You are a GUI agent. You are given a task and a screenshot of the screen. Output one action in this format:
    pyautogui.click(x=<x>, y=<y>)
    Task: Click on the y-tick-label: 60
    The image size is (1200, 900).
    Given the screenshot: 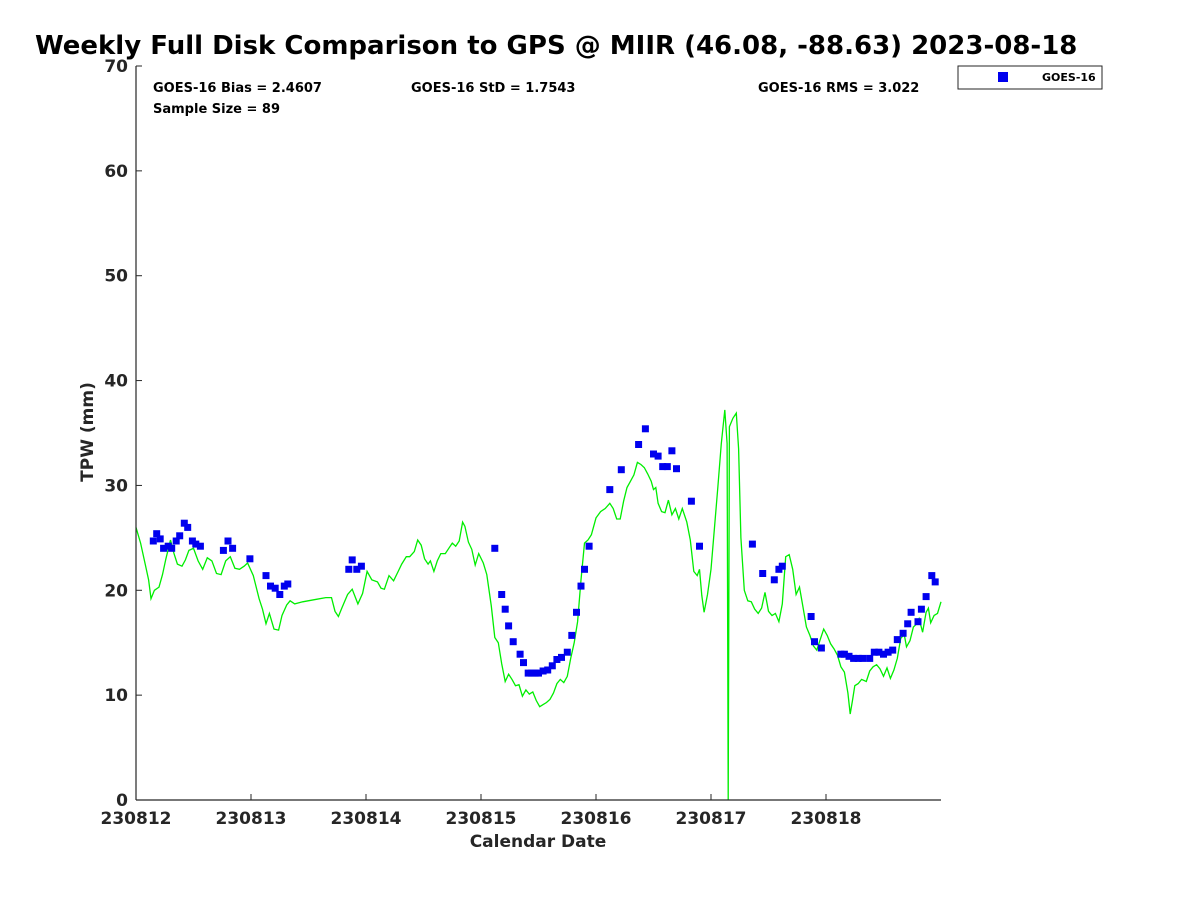 What is the action you would take?
    pyautogui.click(x=116, y=172)
    